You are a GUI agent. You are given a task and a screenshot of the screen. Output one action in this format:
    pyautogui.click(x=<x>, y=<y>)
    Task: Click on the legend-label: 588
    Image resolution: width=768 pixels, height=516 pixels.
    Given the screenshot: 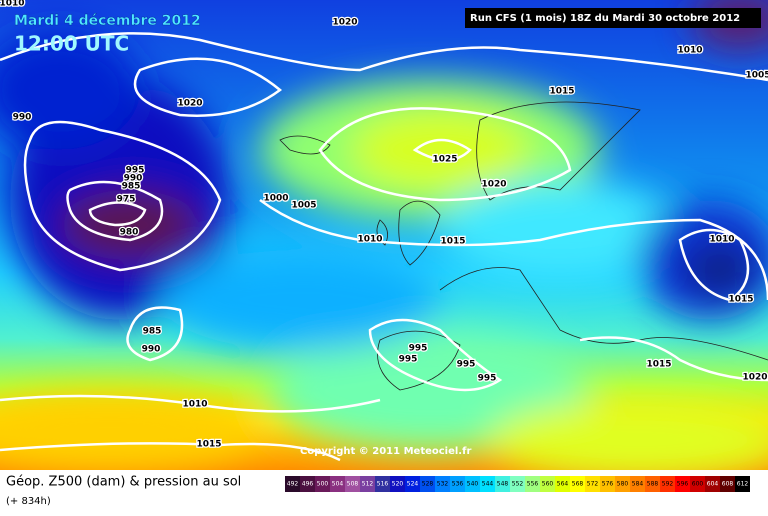 What is the action you would take?
    pyautogui.click(x=653, y=484)
    